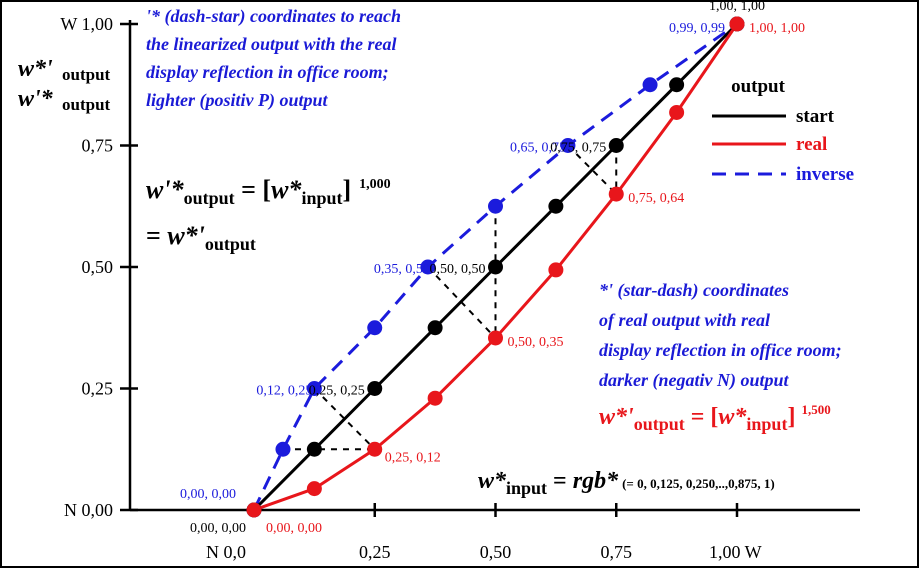 The height and width of the screenshot is (568, 919). I want to click on y-tick-label: 0,50, so click(98, 267).